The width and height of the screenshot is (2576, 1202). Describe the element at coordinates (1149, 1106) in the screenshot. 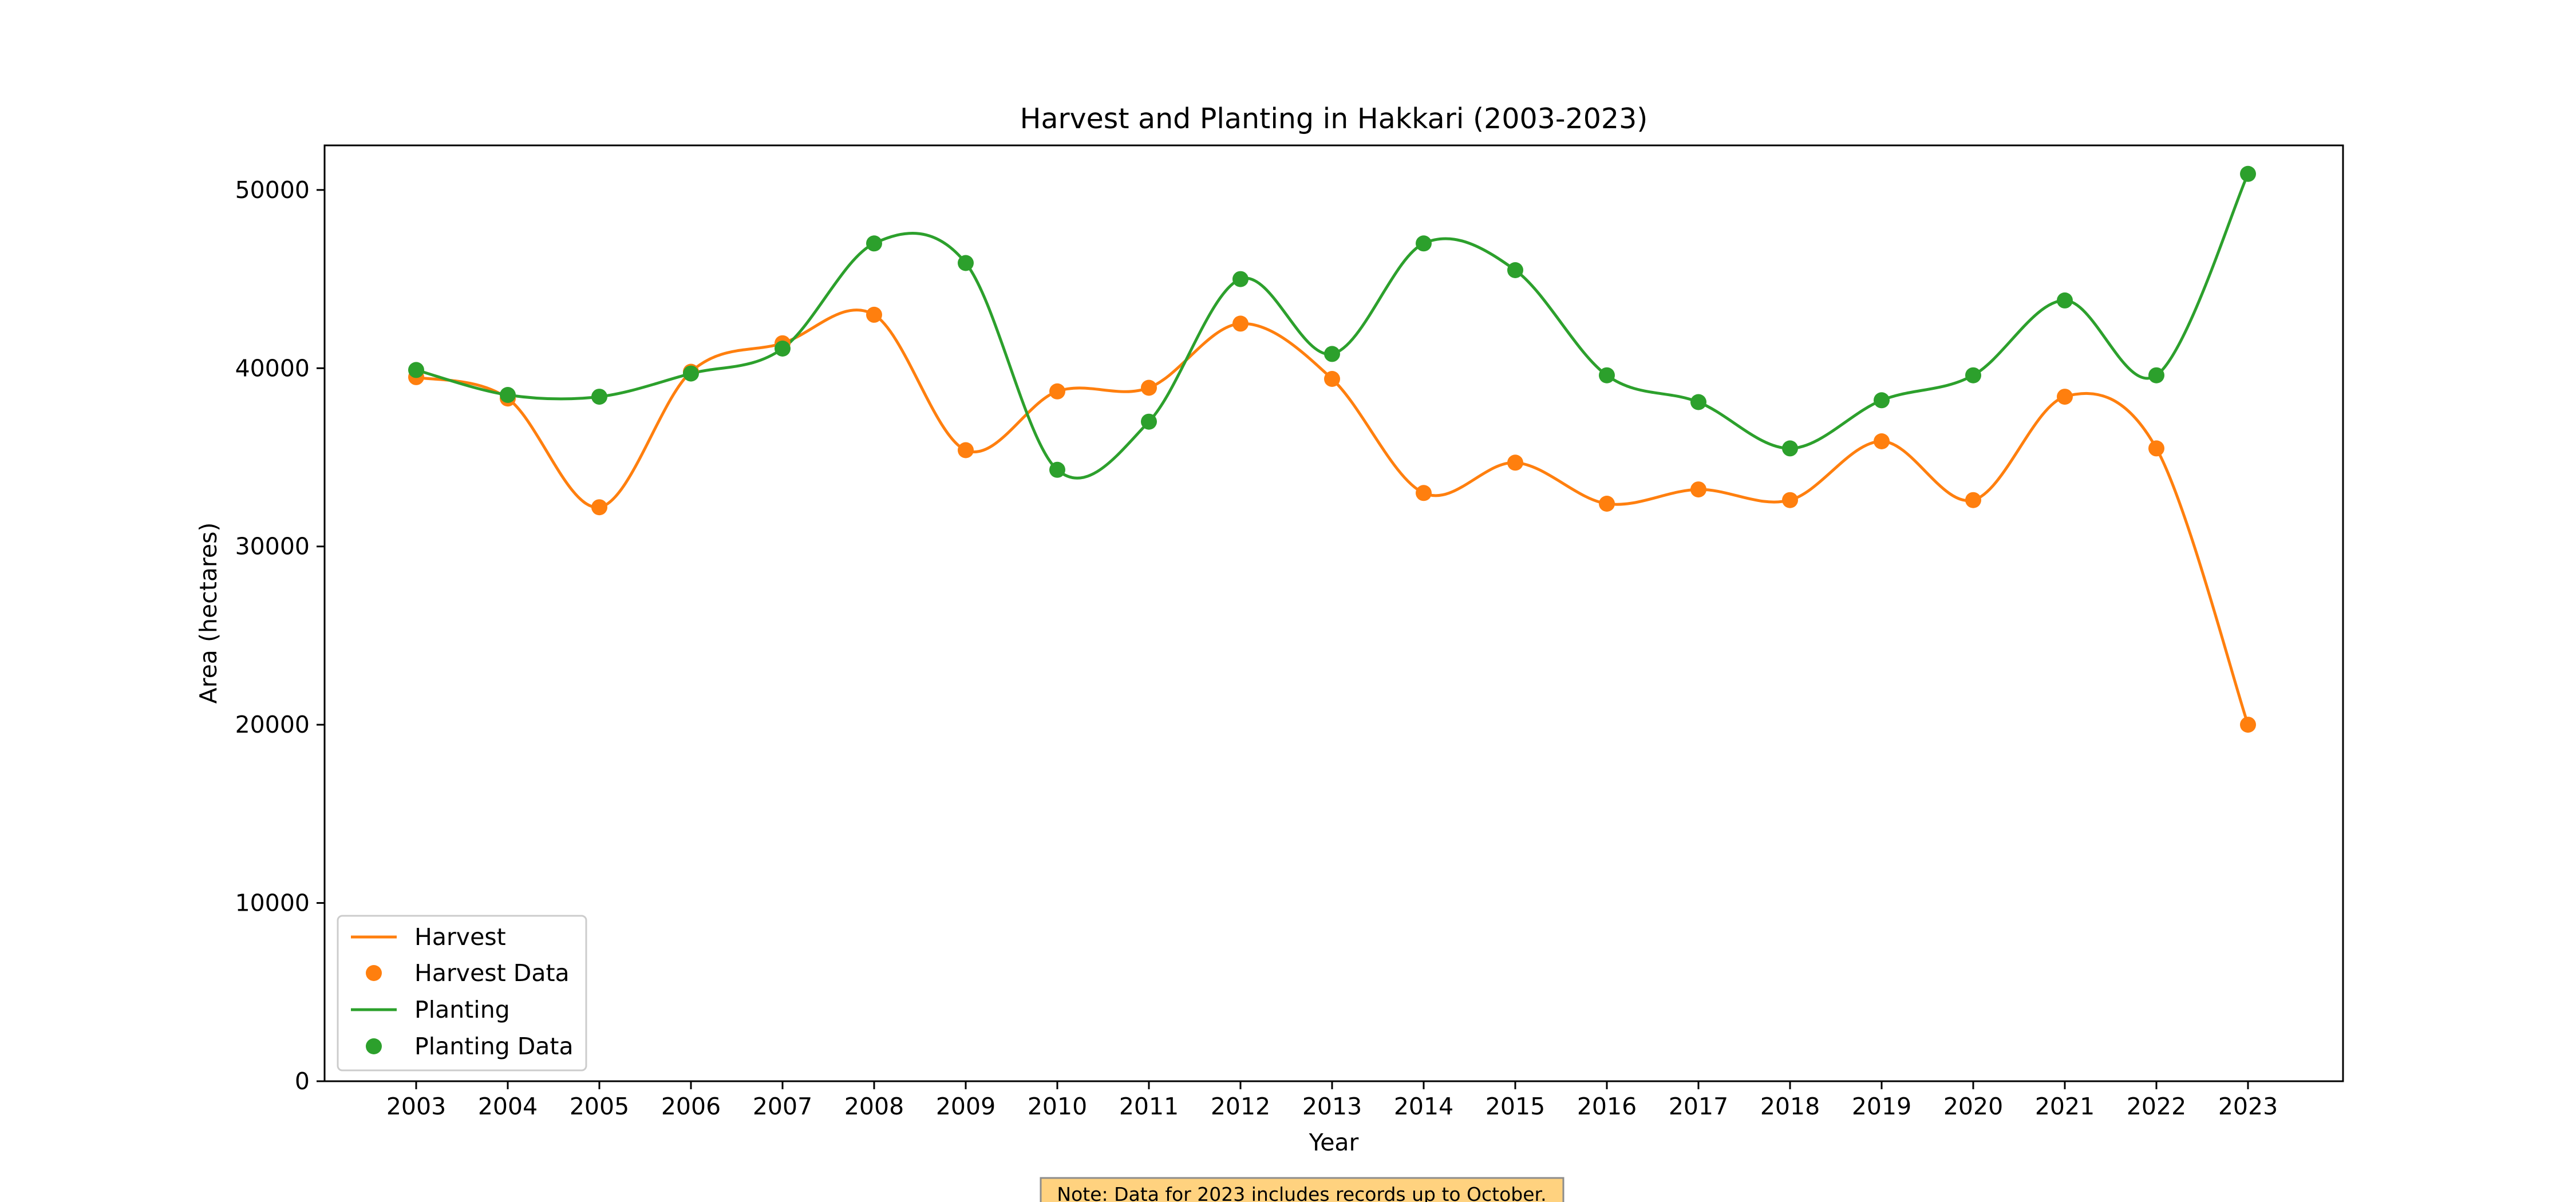

I see `x-tick-label: 2011` at that location.